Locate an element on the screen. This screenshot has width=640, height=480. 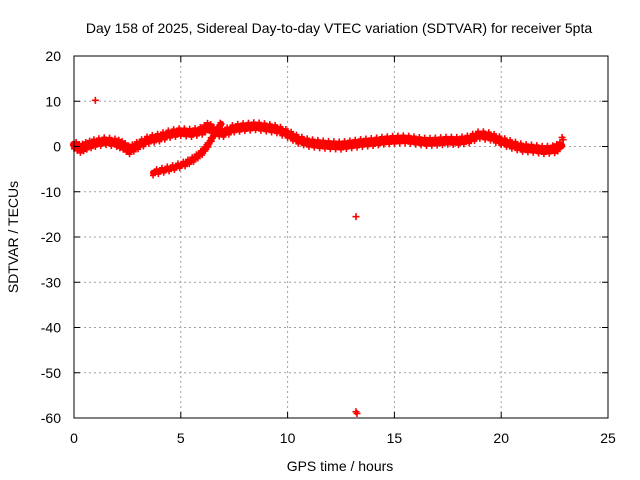
x-tick-label: 20 is located at coordinates (501, 438).